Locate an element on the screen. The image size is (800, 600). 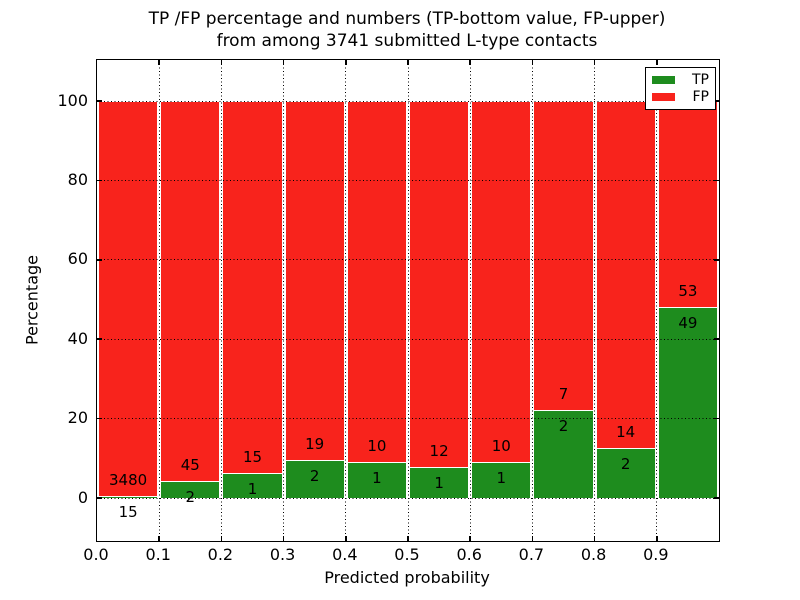
x-tick-label: 0.1 is located at coordinates (158, 554).